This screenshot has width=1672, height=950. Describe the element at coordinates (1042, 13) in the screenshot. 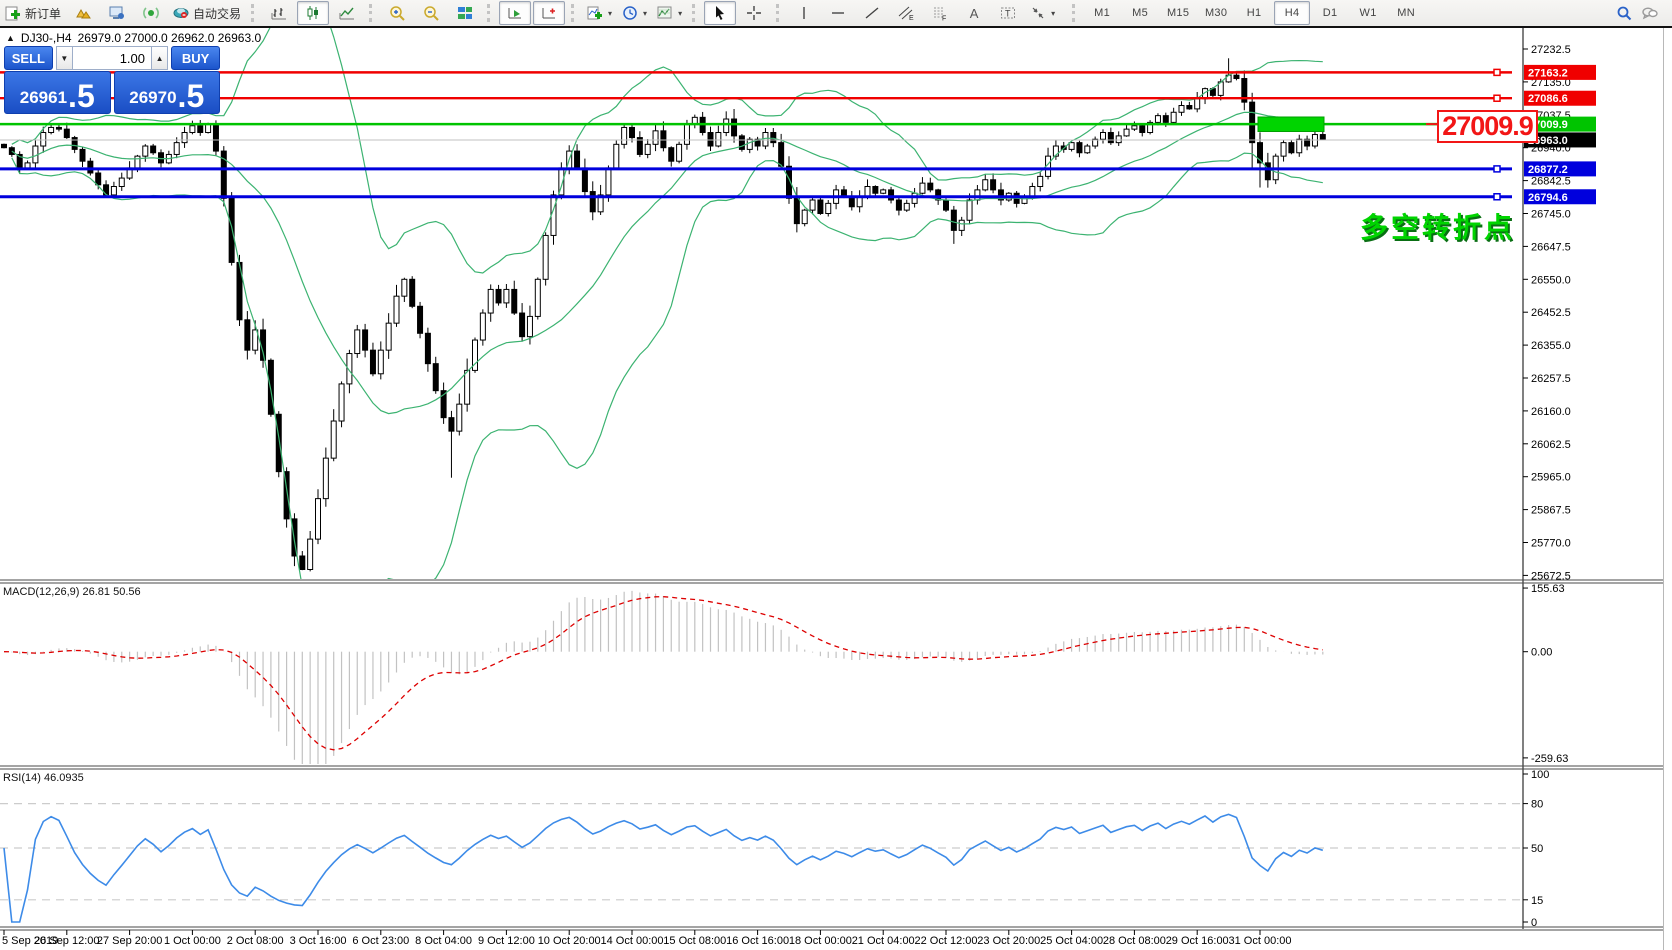

I see `arrows-button: ▾` at that location.